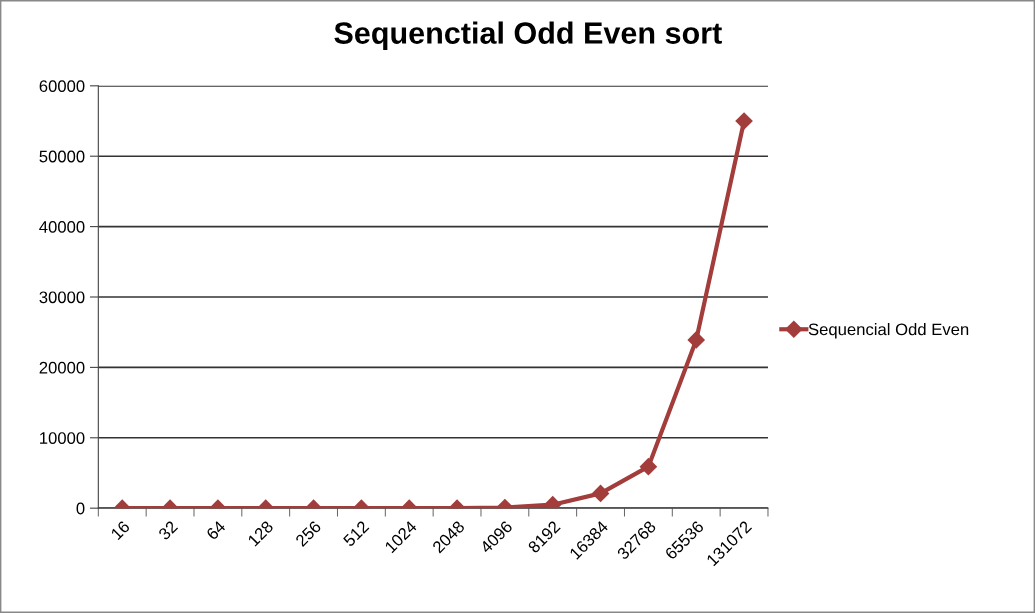  What do you see at coordinates (120, 530) in the screenshot?
I see `x-tick-label: 16` at bounding box center [120, 530].